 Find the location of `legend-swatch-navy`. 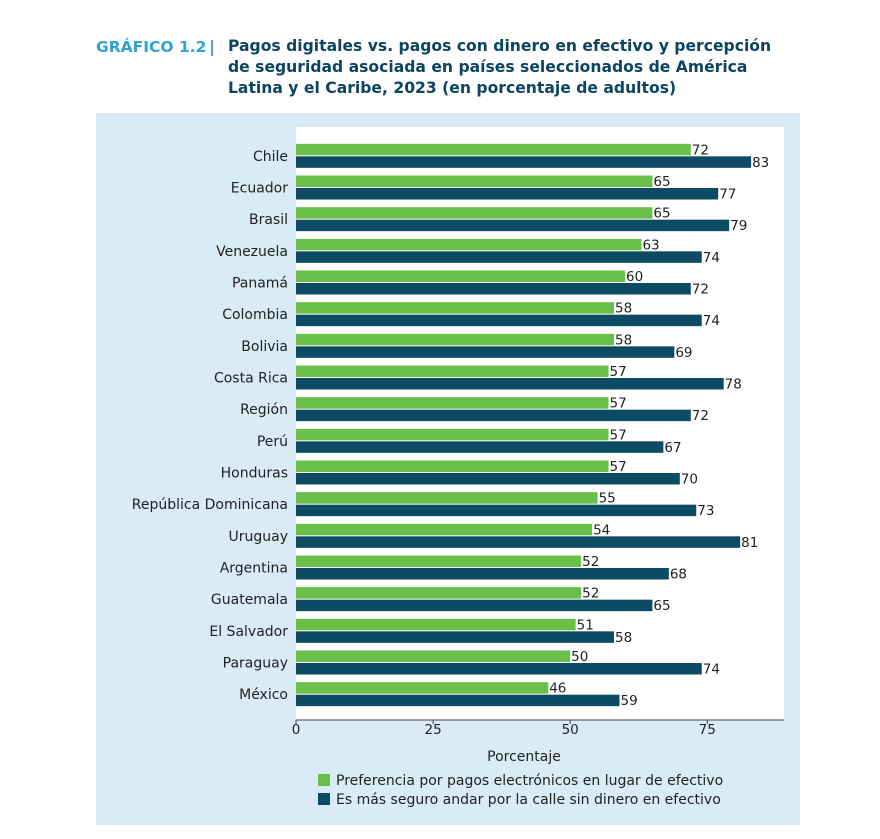

legend-swatch-navy is located at coordinates (324, 799).